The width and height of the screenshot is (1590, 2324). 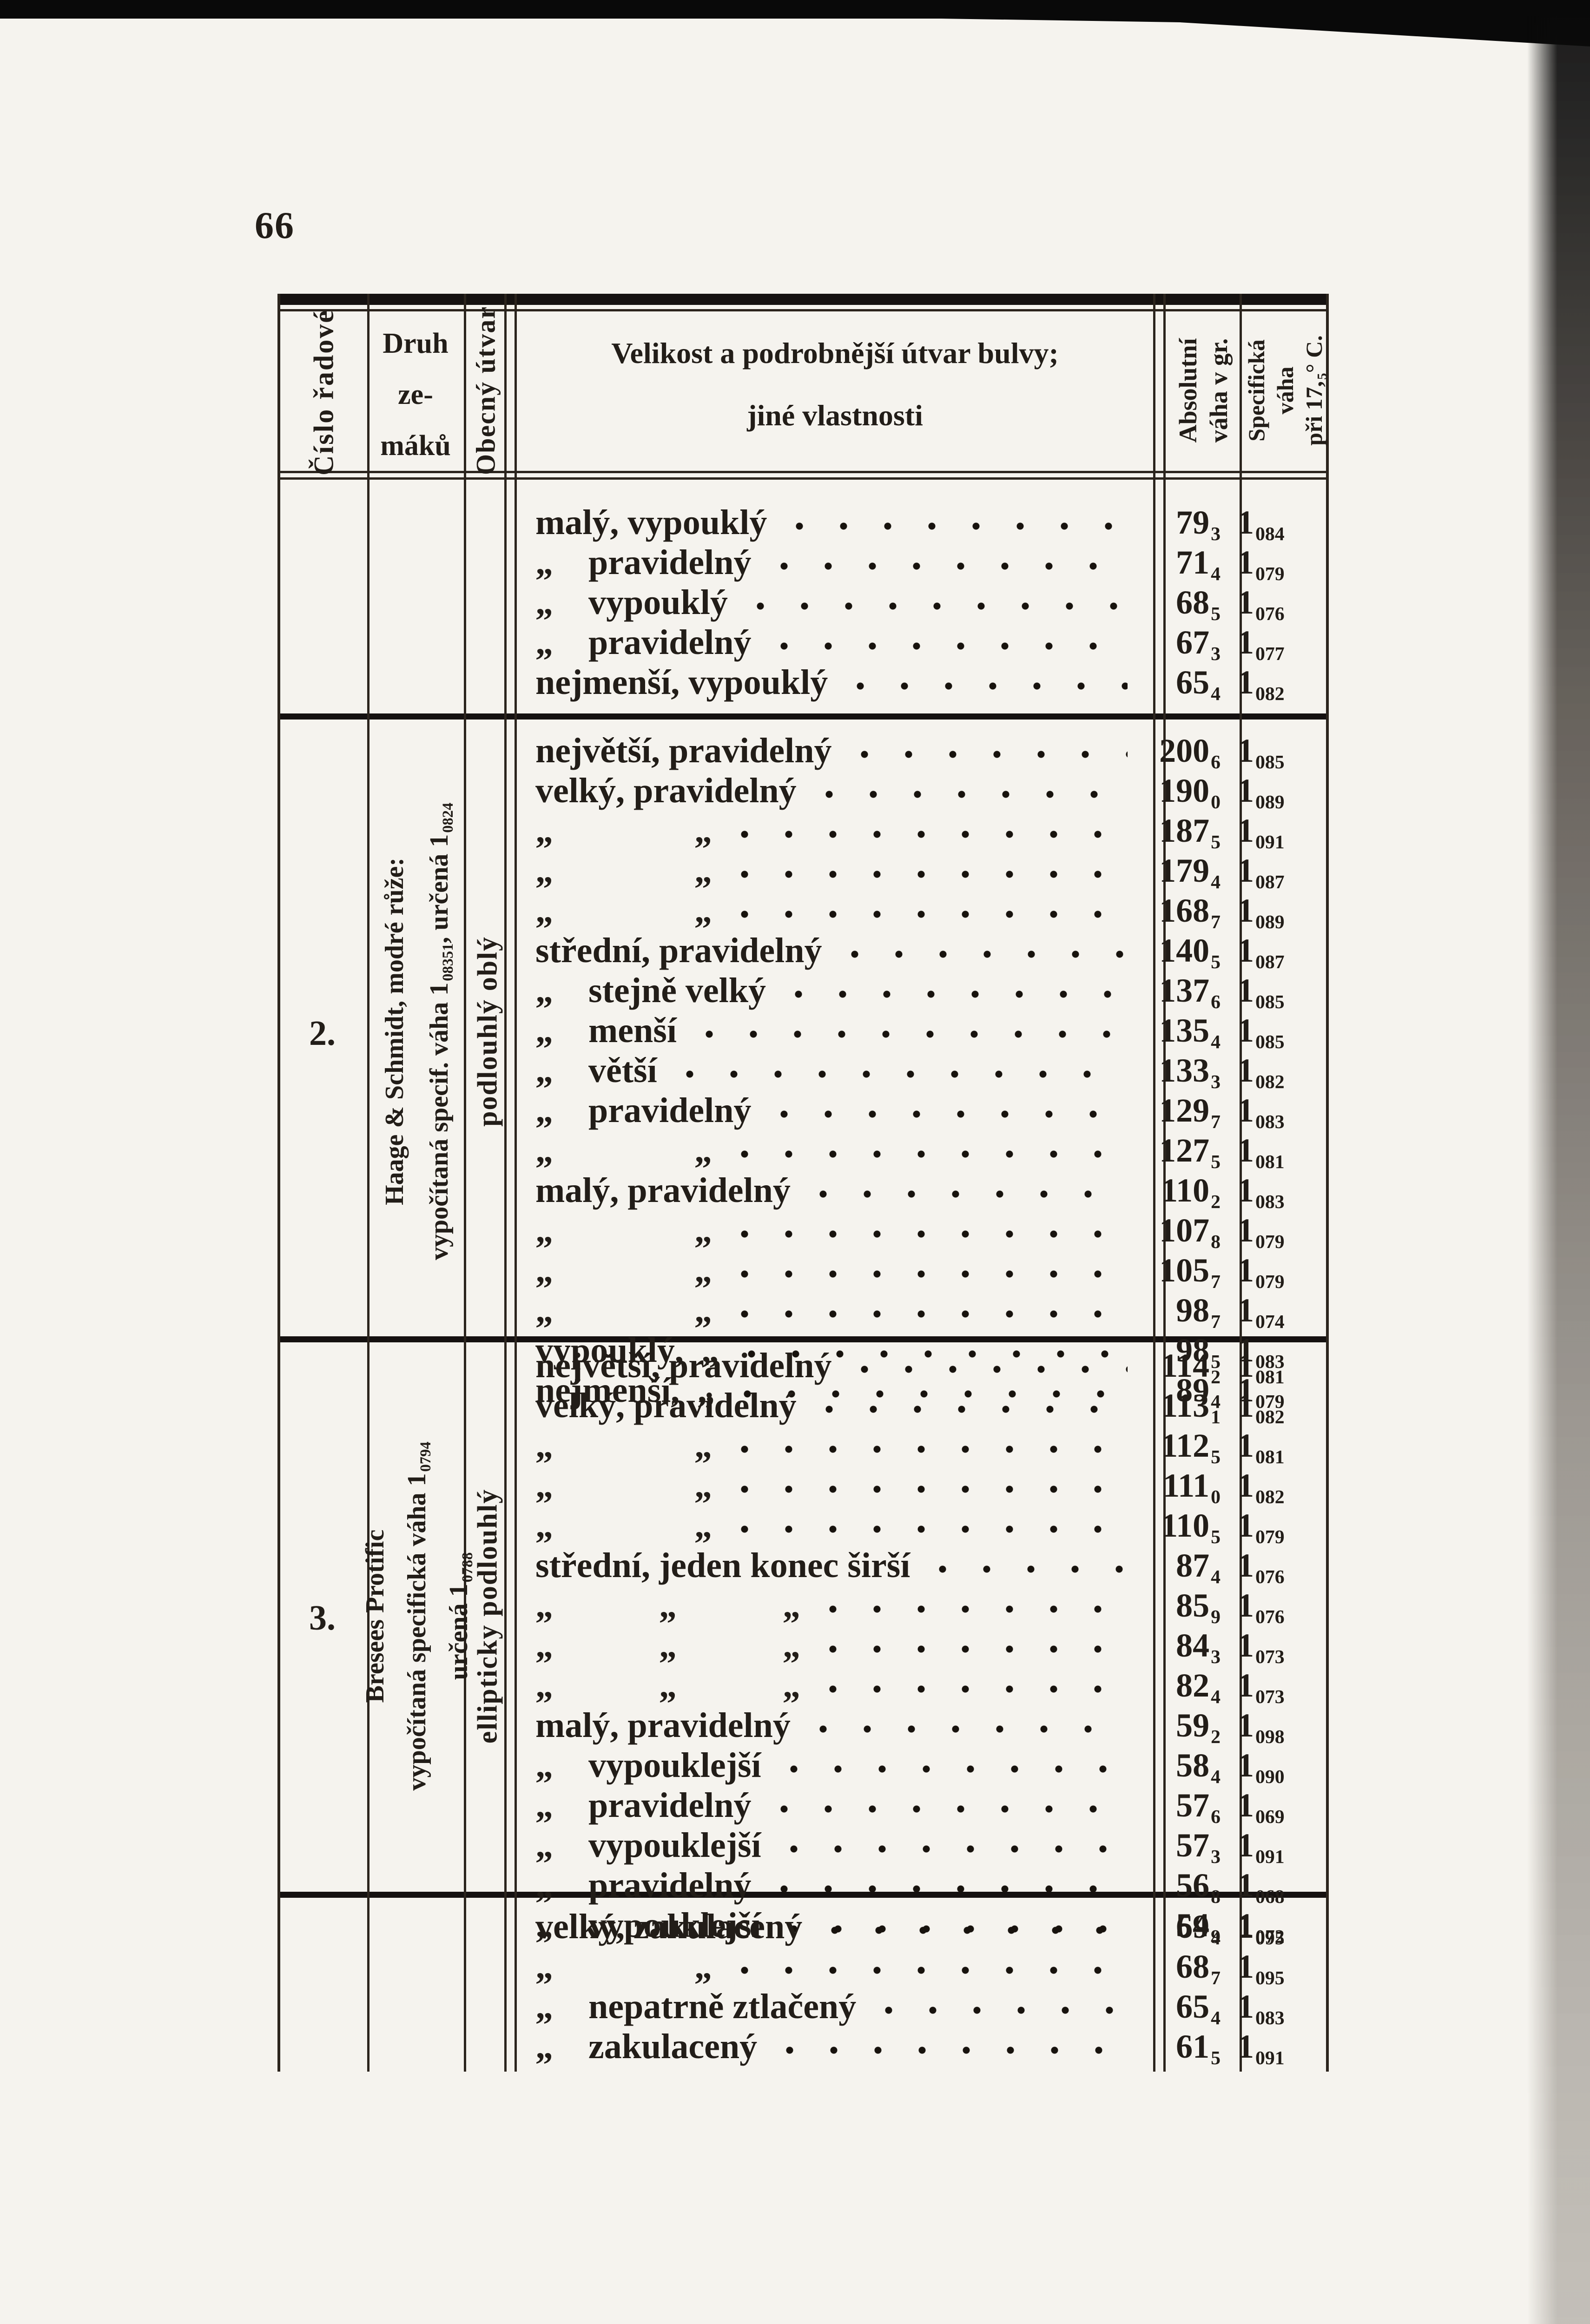 What do you see at coordinates (1198, 1607) in the screenshot?
I see `absolute-weight-value: 859` at bounding box center [1198, 1607].